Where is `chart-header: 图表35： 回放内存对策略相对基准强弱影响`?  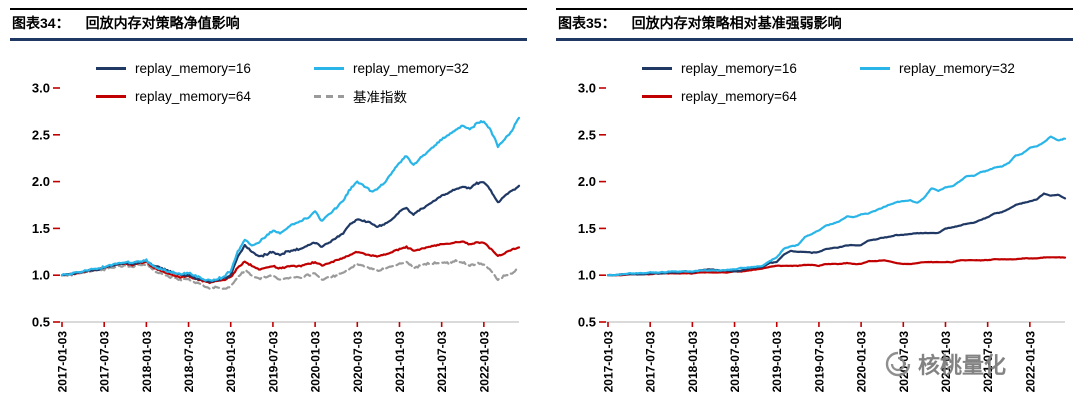
chart-header: 图表35： 回放内存对策略相对基准强弱影响 is located at coordinates (814, 24).